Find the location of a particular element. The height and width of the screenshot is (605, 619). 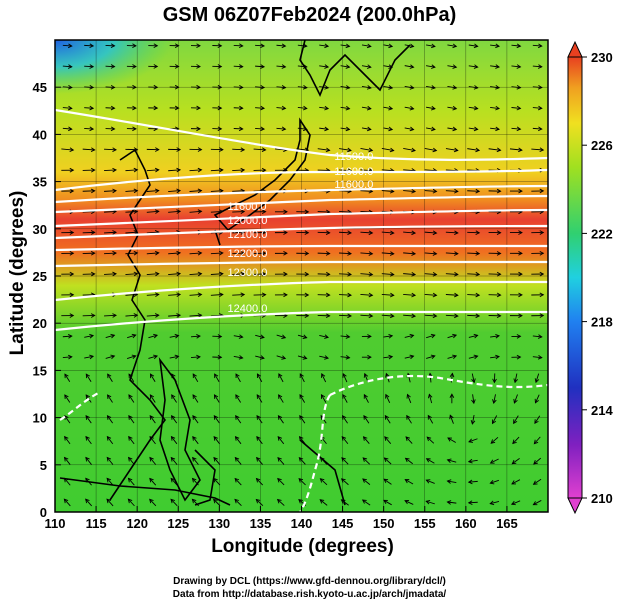

chart-title: GSM 06Z07Feb2024 (200.0hPa) is located at coordinates (309, 15).